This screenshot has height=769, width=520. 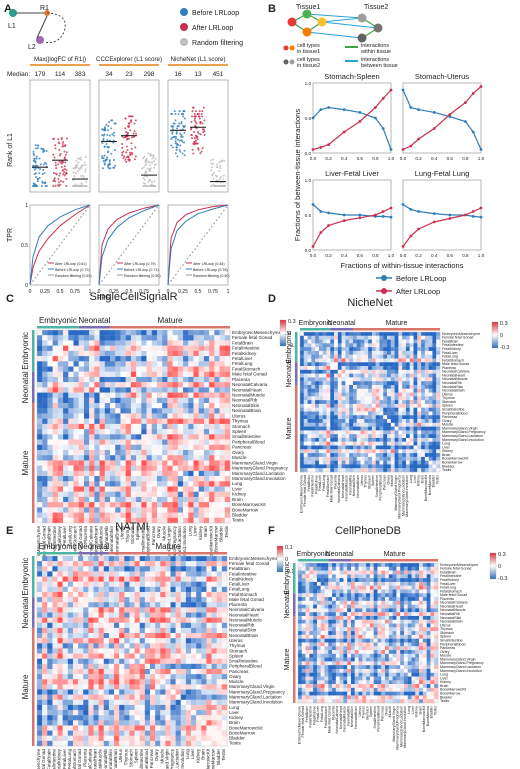 I want to click on roc-legend-label: Before LRLoop (0.78), so click(x=210, y=270).